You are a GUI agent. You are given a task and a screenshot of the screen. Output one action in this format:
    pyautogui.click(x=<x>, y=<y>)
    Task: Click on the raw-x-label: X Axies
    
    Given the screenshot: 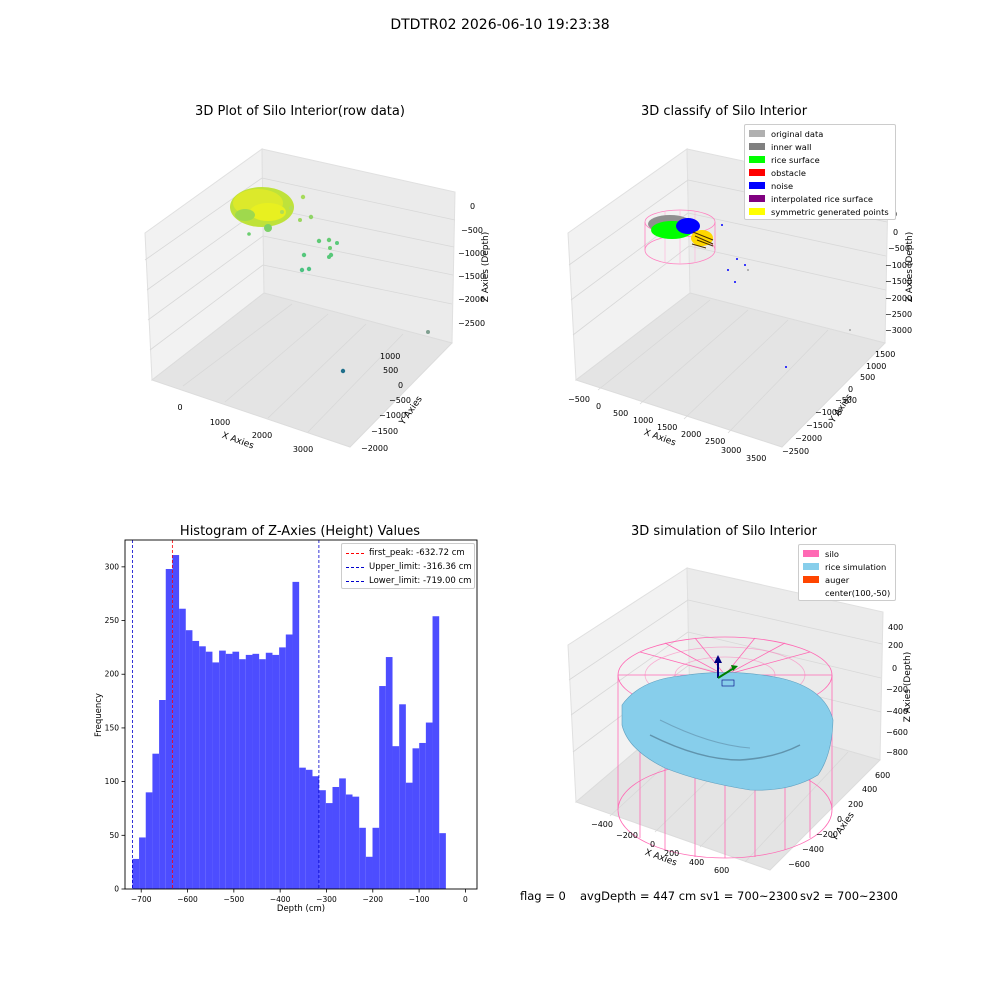 What is the action you would take?
    pyautogui.click(x=237, y=441)
    